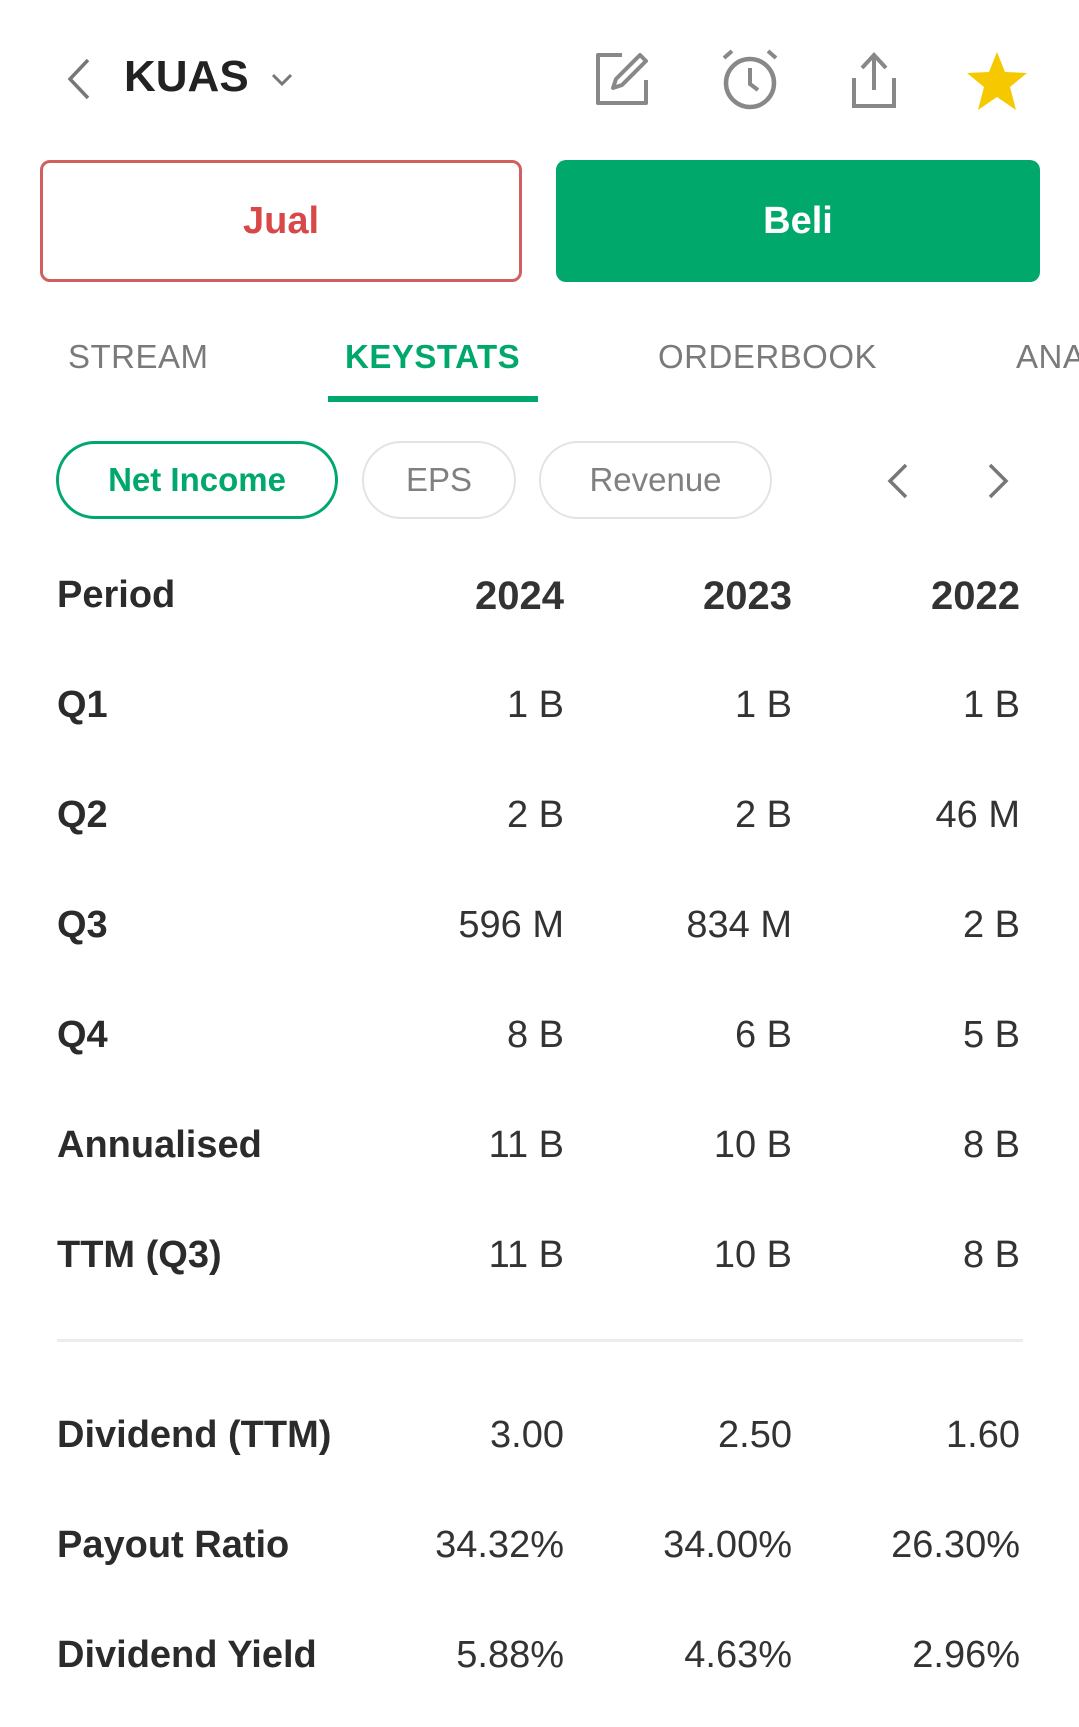 The image size is (1079, 1727). I want to click on edit-icon, so click(621, 79).